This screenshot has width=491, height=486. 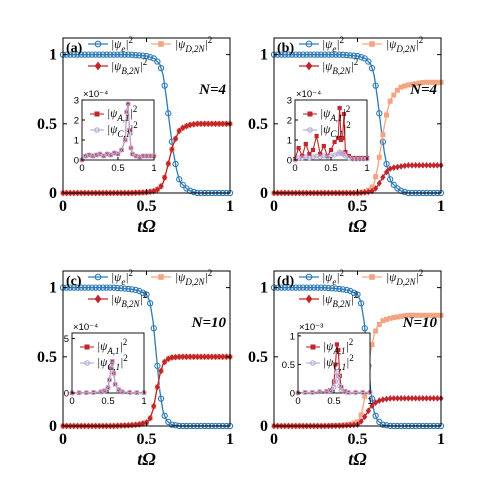 What do you see at coordinates (76, 121) in the screenshot?
I see `inset-y-tick-label: 2` at bounding box center [76, 121].